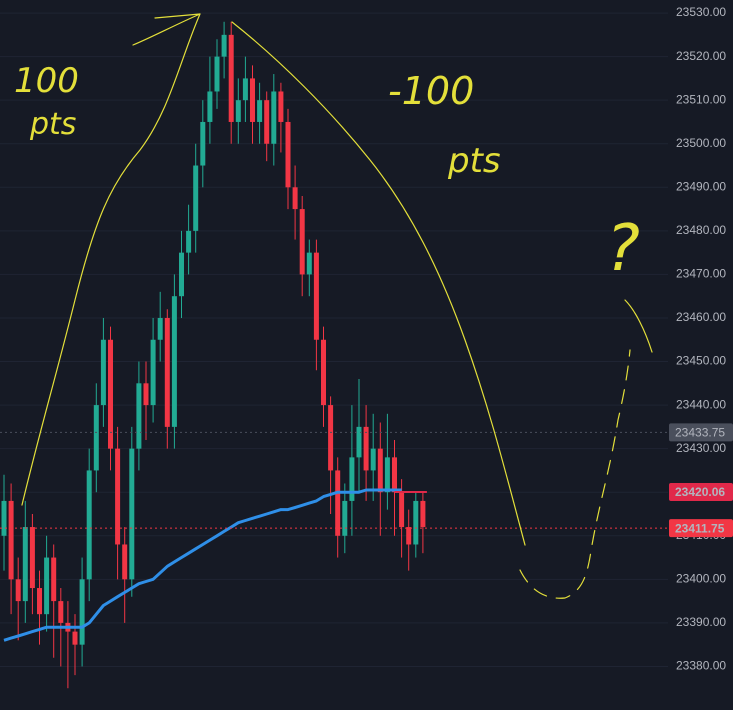 This screenshot has width=733, height=710. I want to click on price-label: 23433.75, so click(700, 432).